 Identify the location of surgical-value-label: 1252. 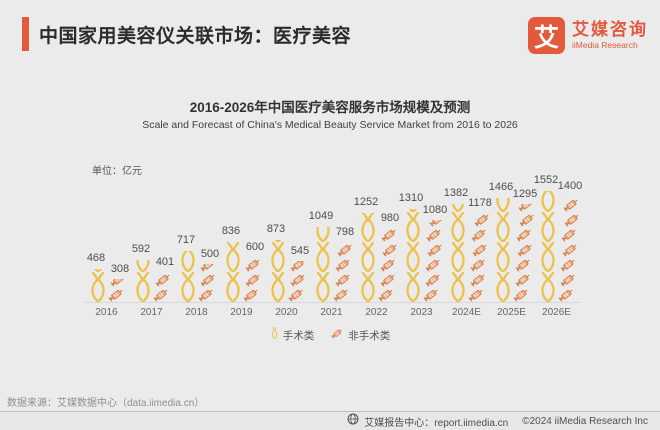
(366, 202).